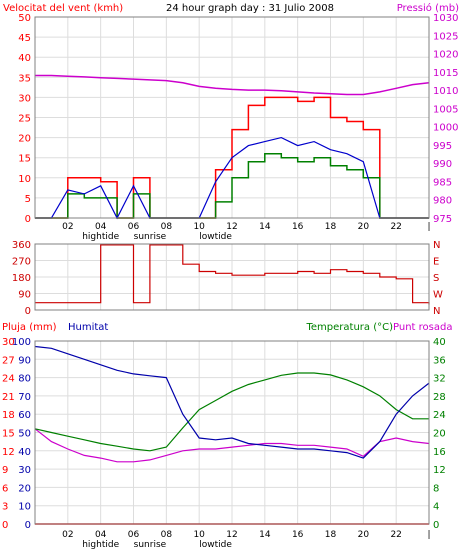 The image size is (465, 556). What do you see at coordinates (442, 182) in the screenshot?
I see `y-tick-label: 985` at bounding box center [442, 182].